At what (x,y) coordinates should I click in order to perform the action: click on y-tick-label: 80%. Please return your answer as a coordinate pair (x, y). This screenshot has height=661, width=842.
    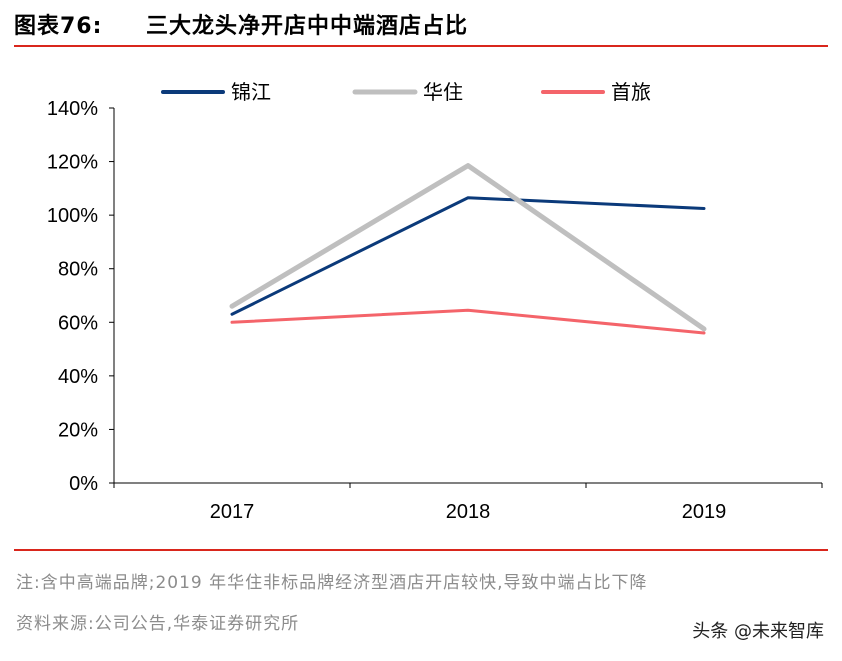
    Looking at the image, I should click on (78, 270).